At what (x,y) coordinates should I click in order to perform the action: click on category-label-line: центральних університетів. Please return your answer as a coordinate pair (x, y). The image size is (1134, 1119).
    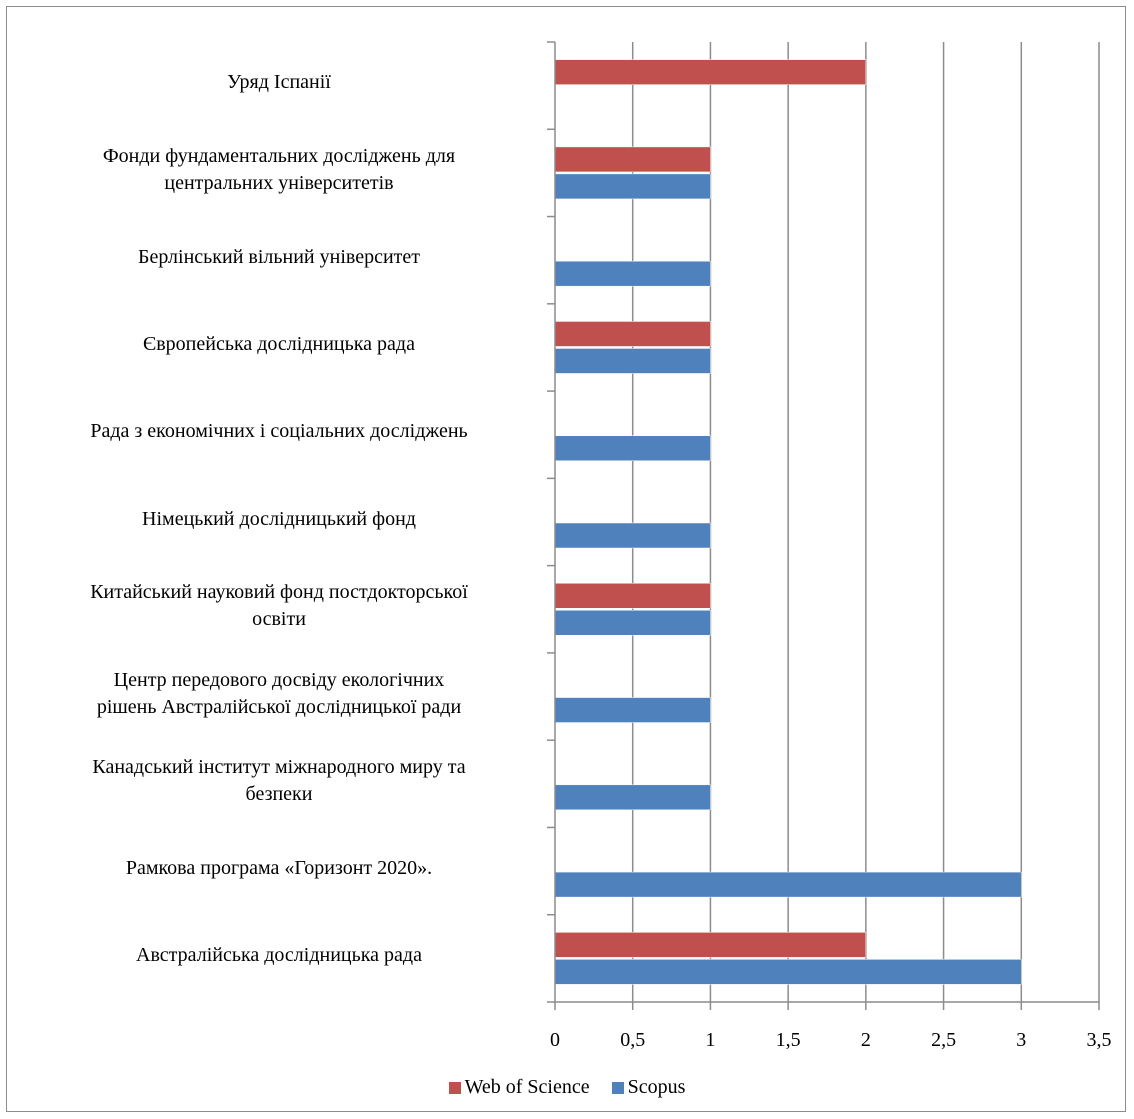
    Looking at the image, I should click on (279, 182).